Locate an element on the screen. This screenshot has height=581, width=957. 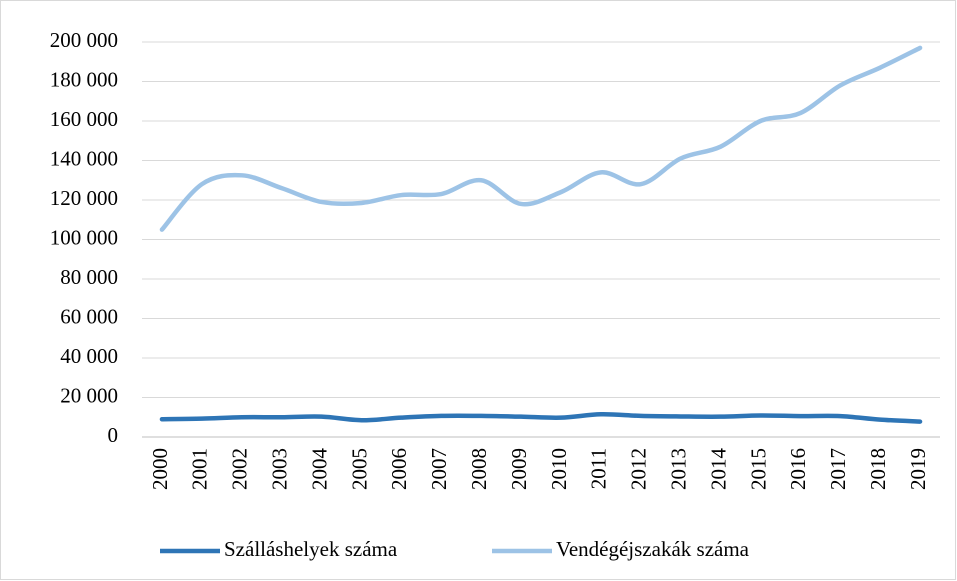
legend-label: Szálláshelyek száma is located at coordinates (311, 549).